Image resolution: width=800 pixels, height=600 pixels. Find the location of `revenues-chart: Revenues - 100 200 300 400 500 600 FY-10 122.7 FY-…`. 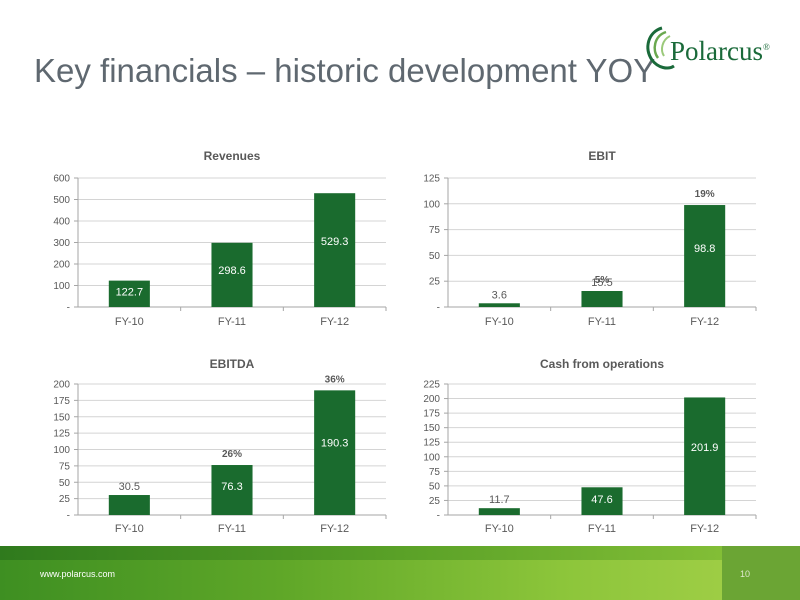

revenues-chart: Revenues - 100 200 300 400 500 600 FY-10 122.7 FY-… is located at coordinates (220, 238).